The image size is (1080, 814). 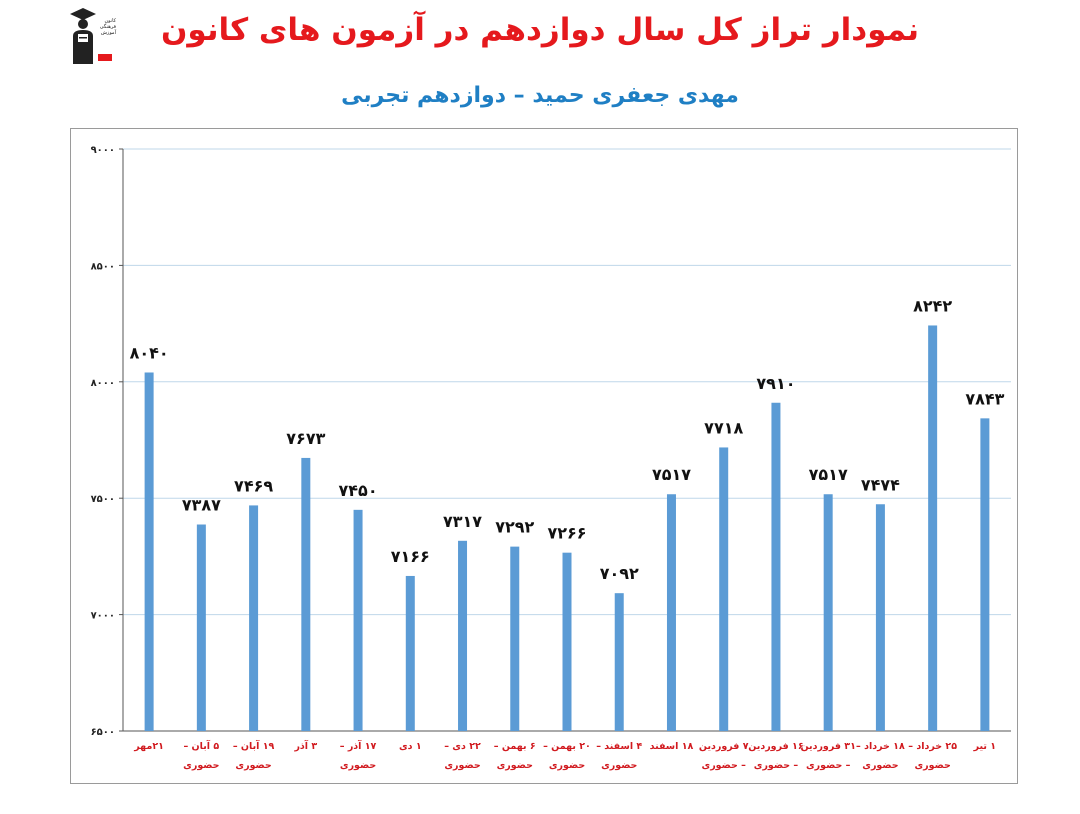 I want to click on y-tick-label: ۷۵۰۰, so click(x=103, y=499).